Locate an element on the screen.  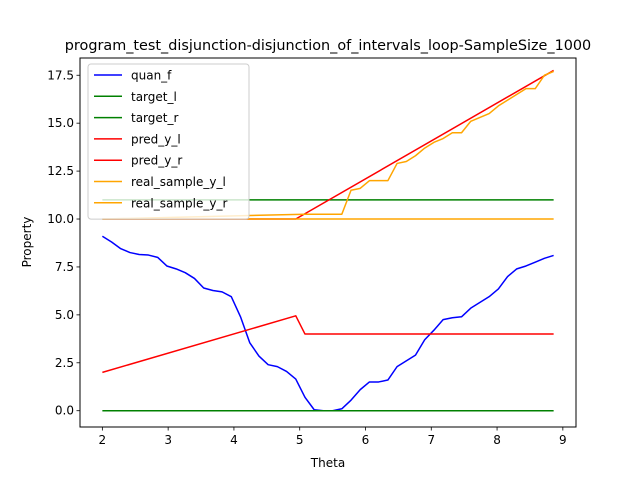
legend-label-target-l: target_l is located at coordinates (154, 97).